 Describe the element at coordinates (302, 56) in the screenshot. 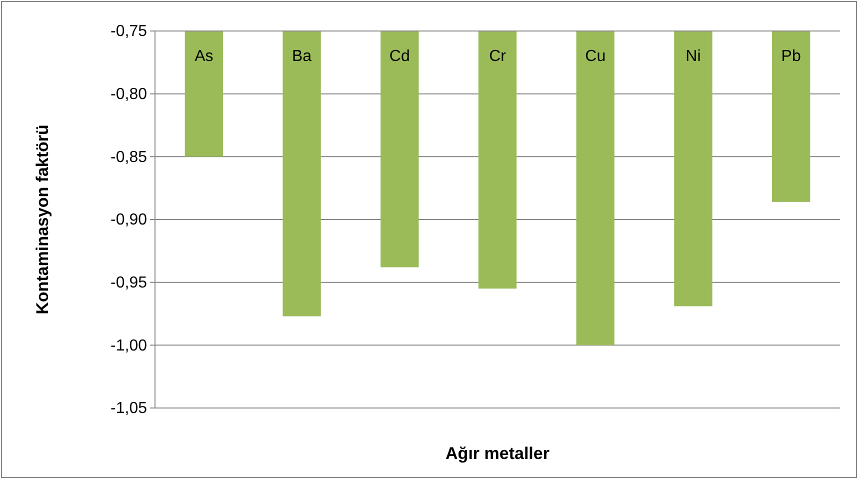

I see `x-tick-label: Ba` at that location.